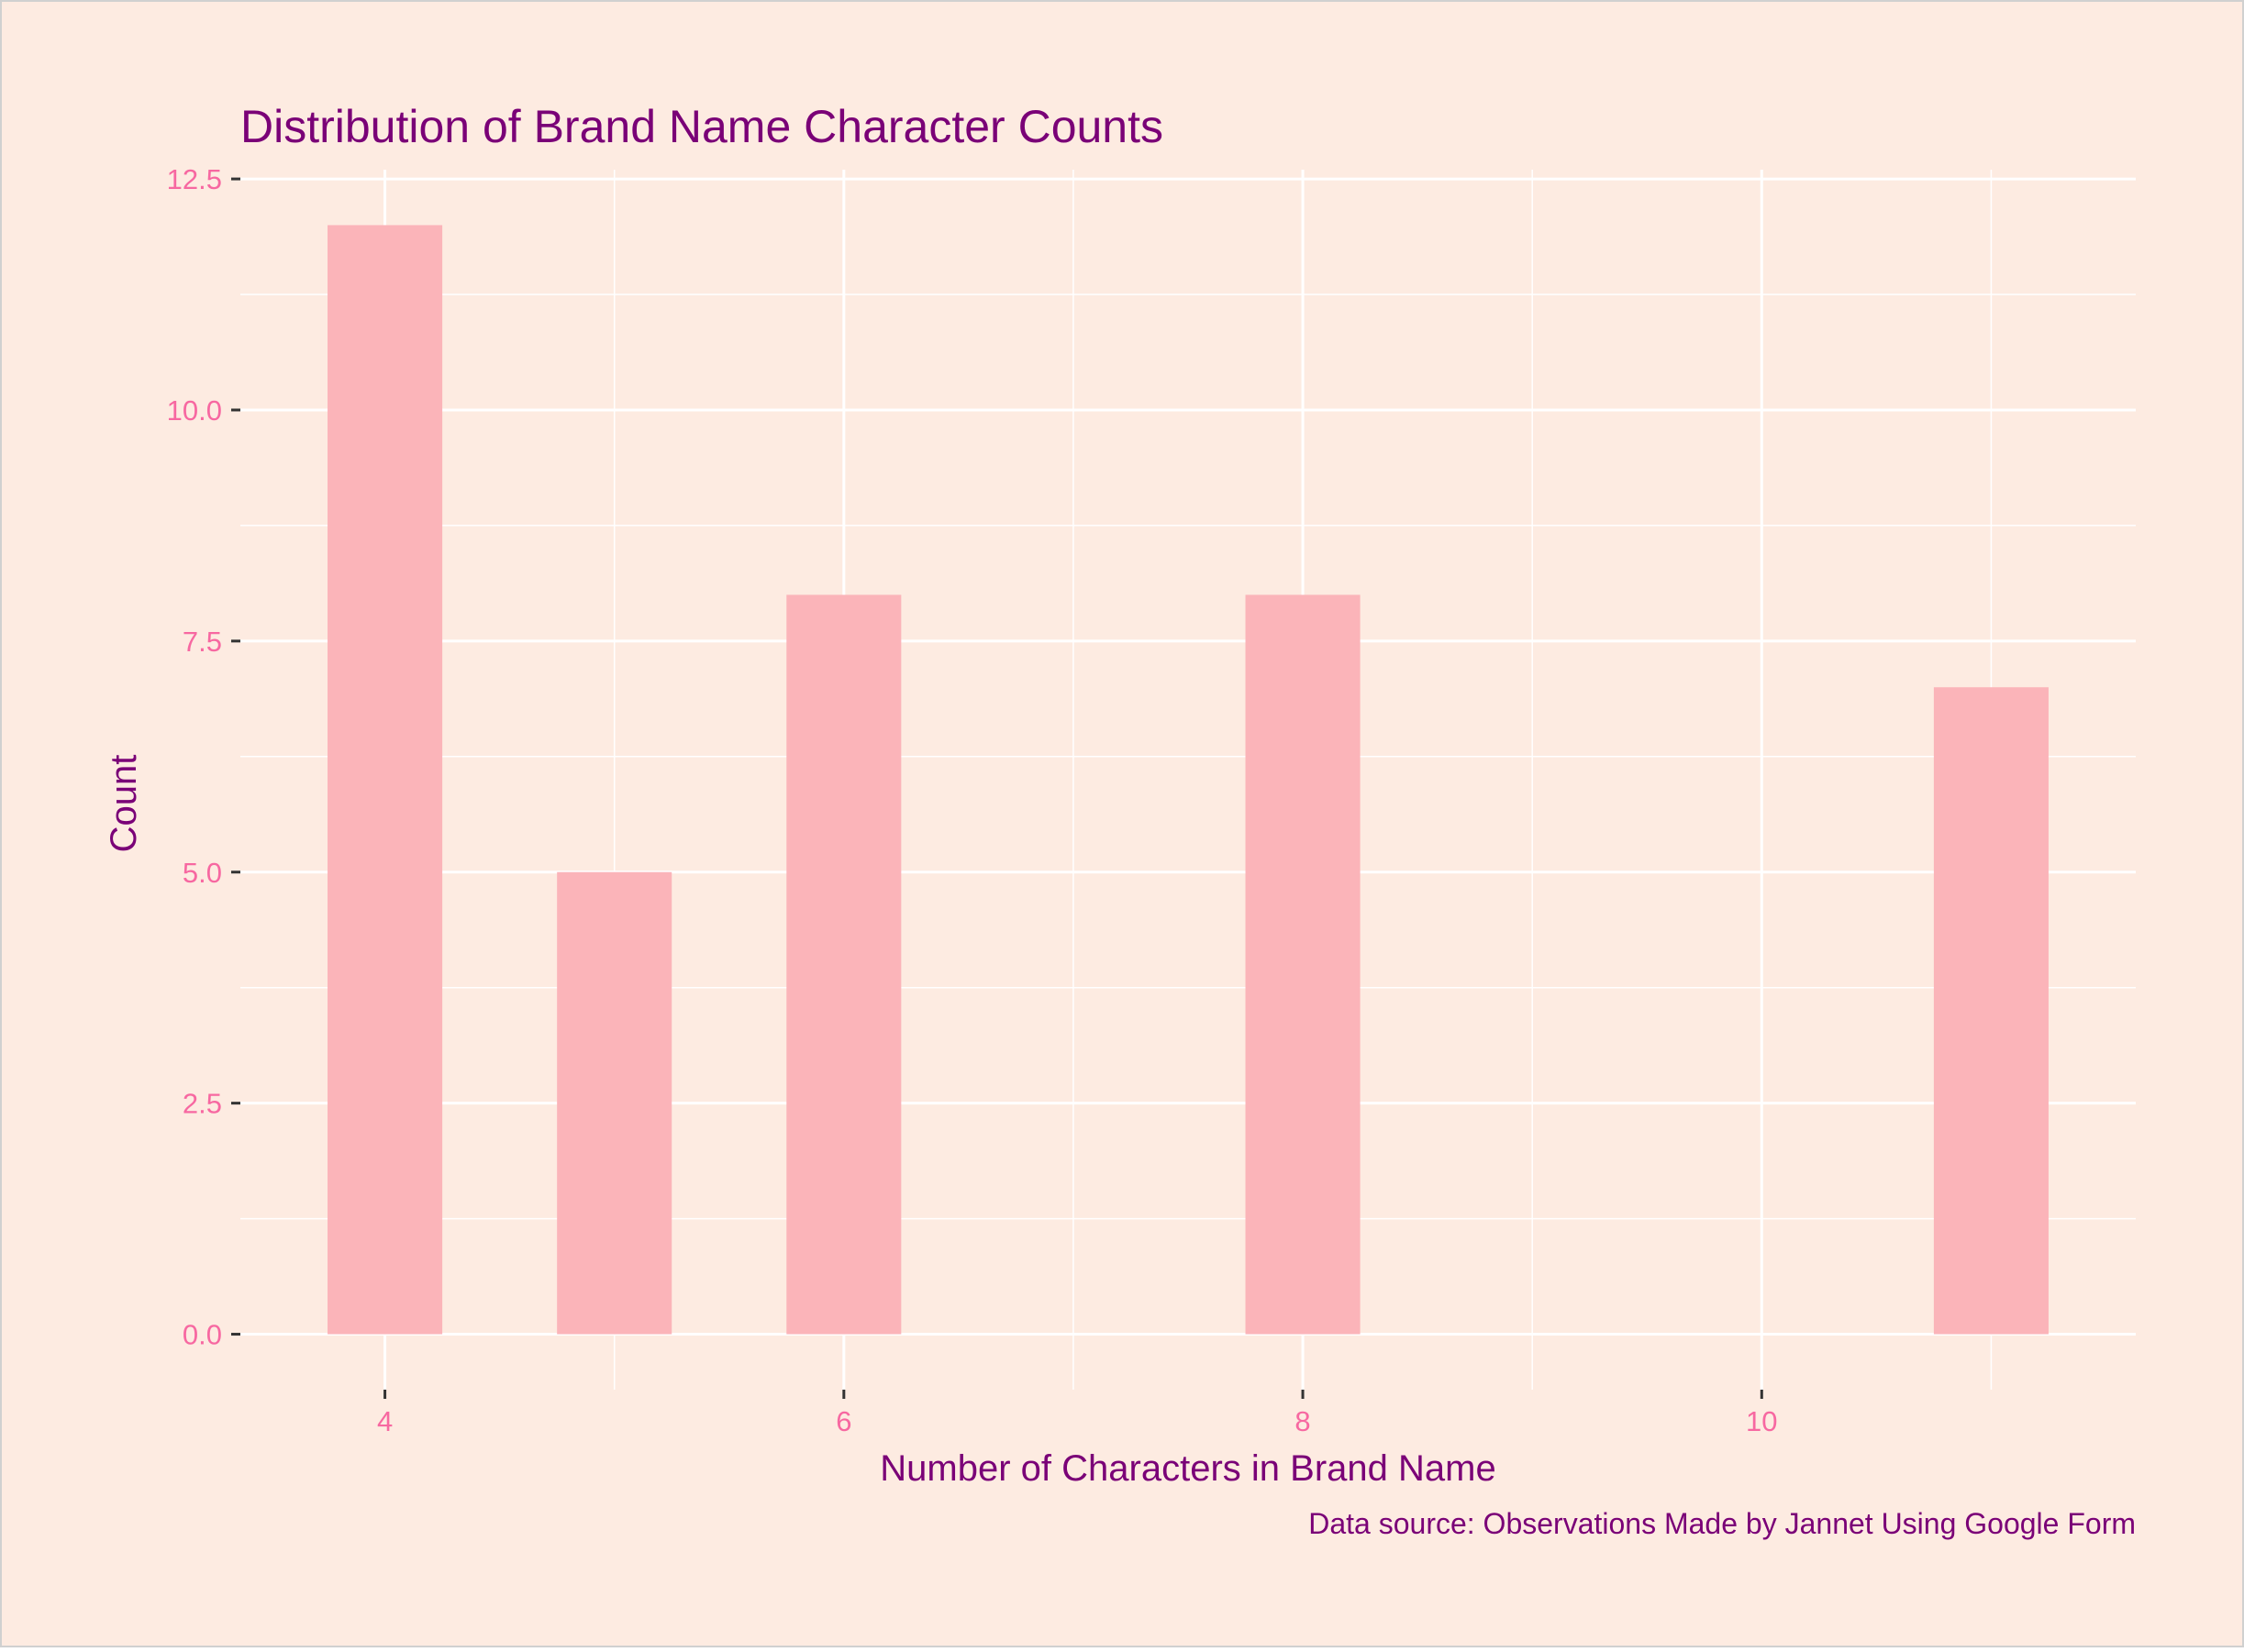 The width and height of the screenshot is (2244, 1652). What do you see at coordinates (1762, 1421) in the screenshot?
I see `x-tick-label: 10` at bounding box center [1762, 1421].